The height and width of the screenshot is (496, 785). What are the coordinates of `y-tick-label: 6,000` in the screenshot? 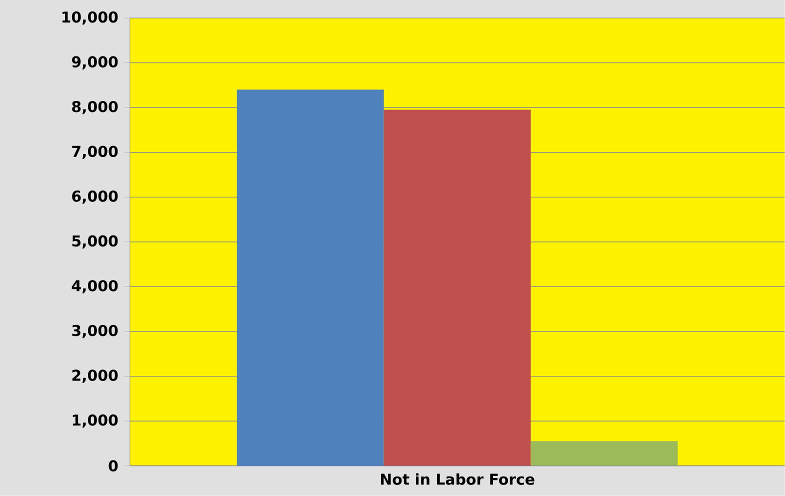 It's located at (95, 197).